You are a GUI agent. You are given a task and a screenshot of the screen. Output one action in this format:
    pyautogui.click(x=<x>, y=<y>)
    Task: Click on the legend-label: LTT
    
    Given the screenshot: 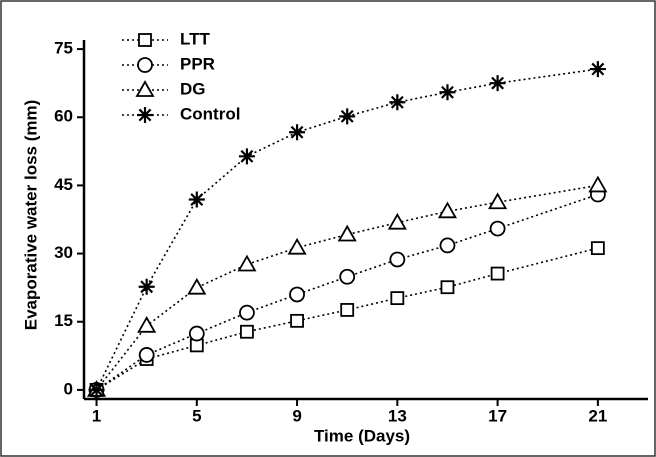 What is the action you would take?
    pyautogui.click(x=195, y=38)
    